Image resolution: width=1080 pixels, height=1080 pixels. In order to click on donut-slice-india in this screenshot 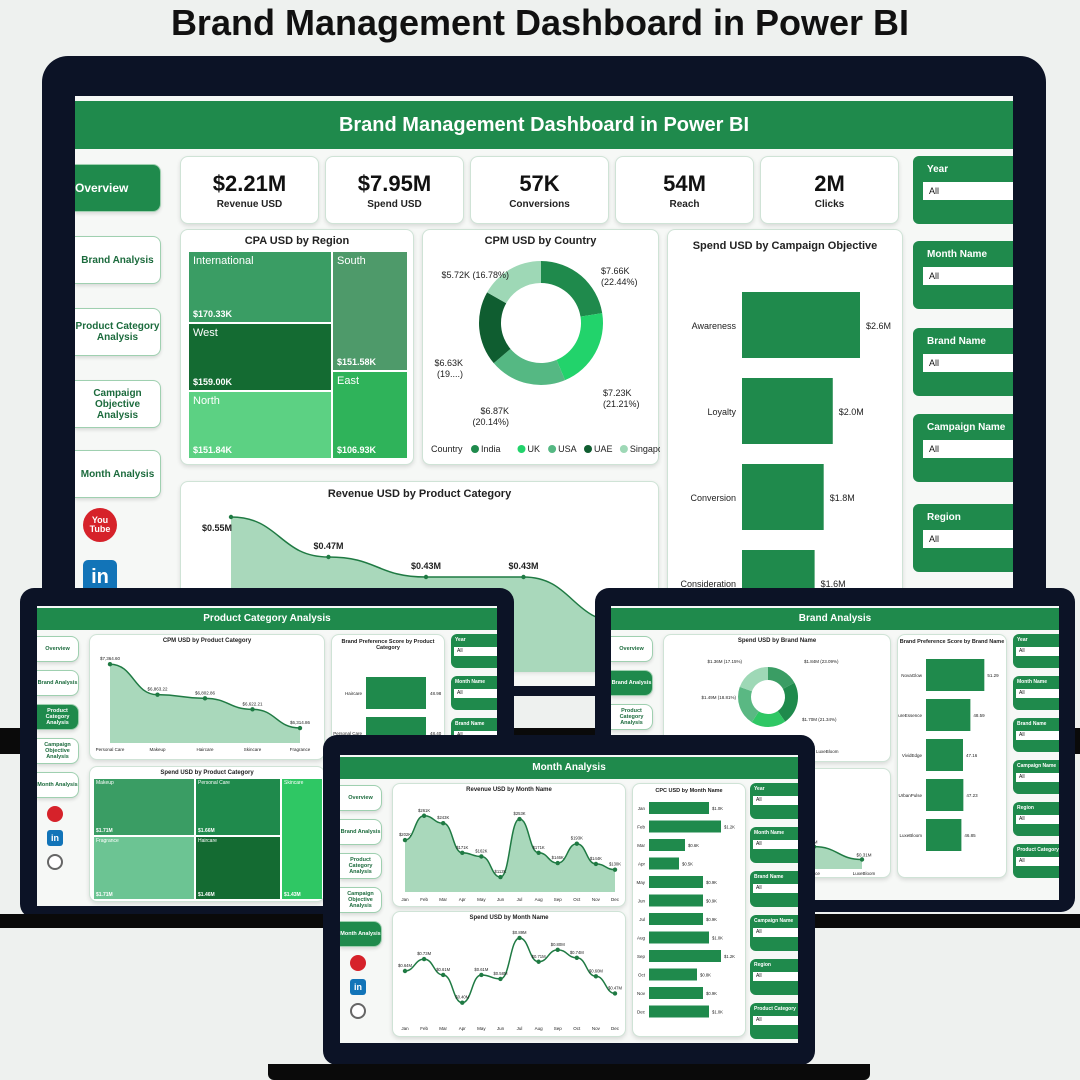, I will do `click(572, 289)`.